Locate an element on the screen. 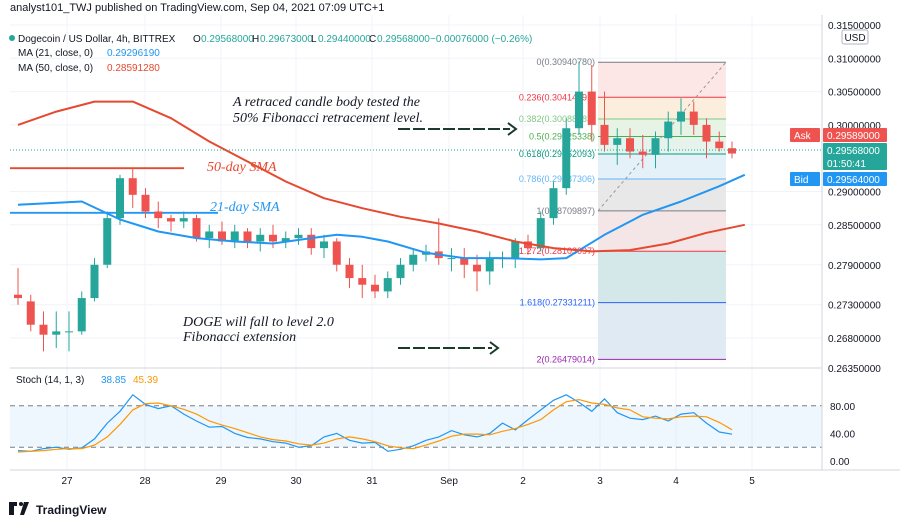 This screenshot has height=525, width=900. fib-level-label: 0(0.30940780) is located at coordinates (565, 62).